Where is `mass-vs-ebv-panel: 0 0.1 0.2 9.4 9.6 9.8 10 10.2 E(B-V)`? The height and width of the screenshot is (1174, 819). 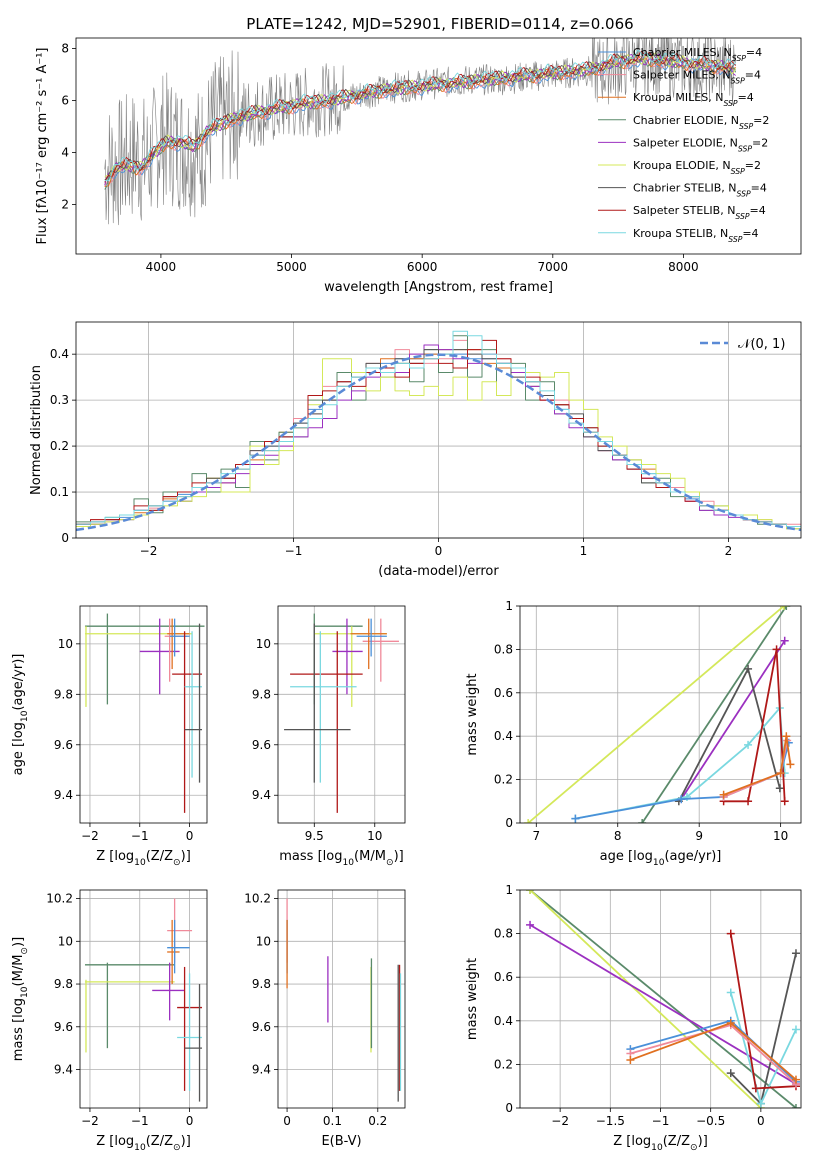 mass-vs-ebv-panel: 0 0.1 0.2 9.4 9.6 9.8 10 10.2 E(B-V) is located at coordinates (325, 1019).